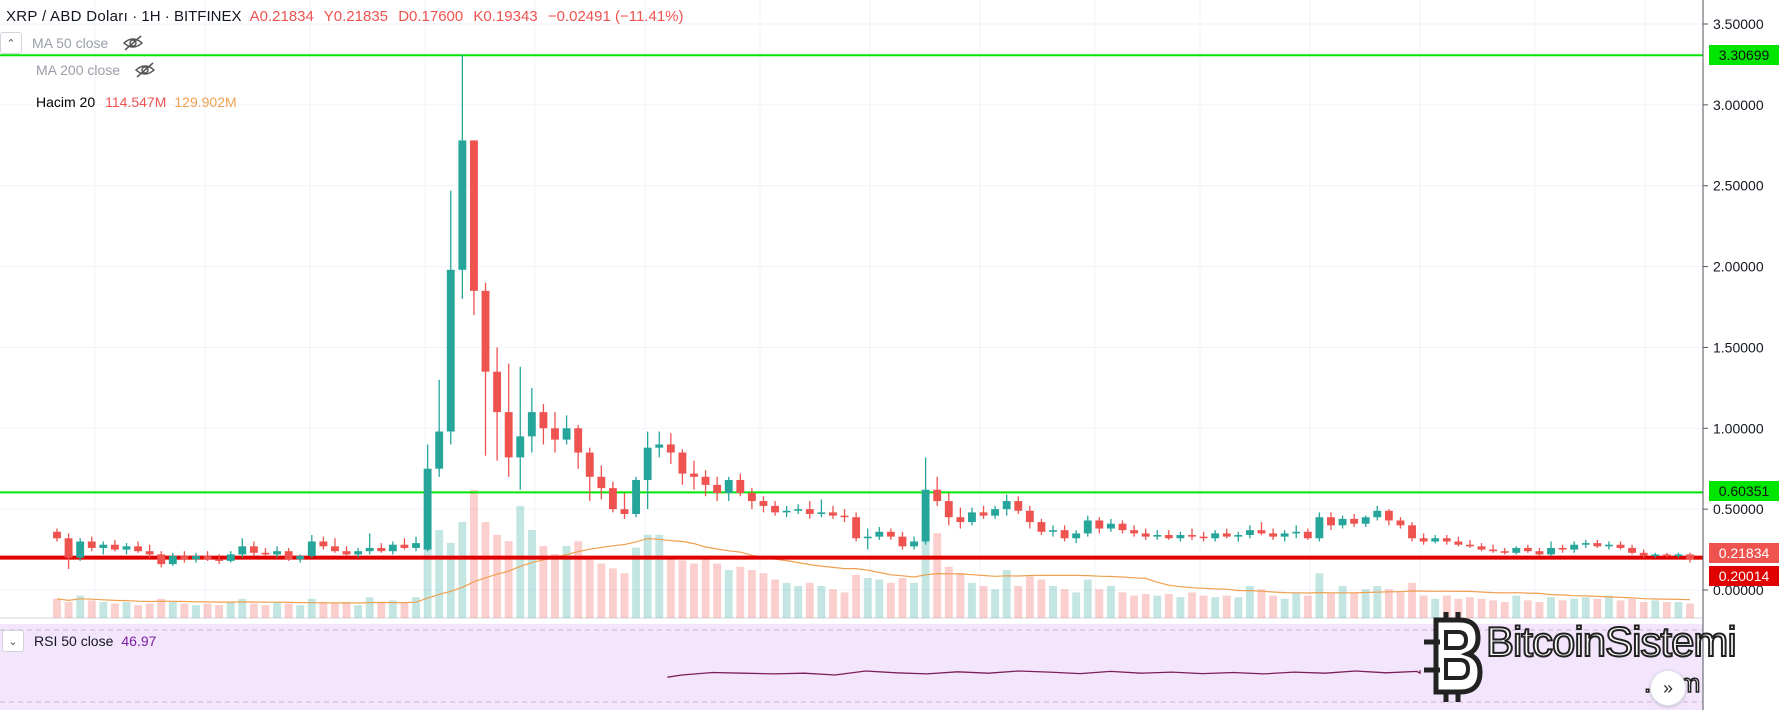  I want to click on change-value: −0.02491 (−11.41%), so click(615, 16).